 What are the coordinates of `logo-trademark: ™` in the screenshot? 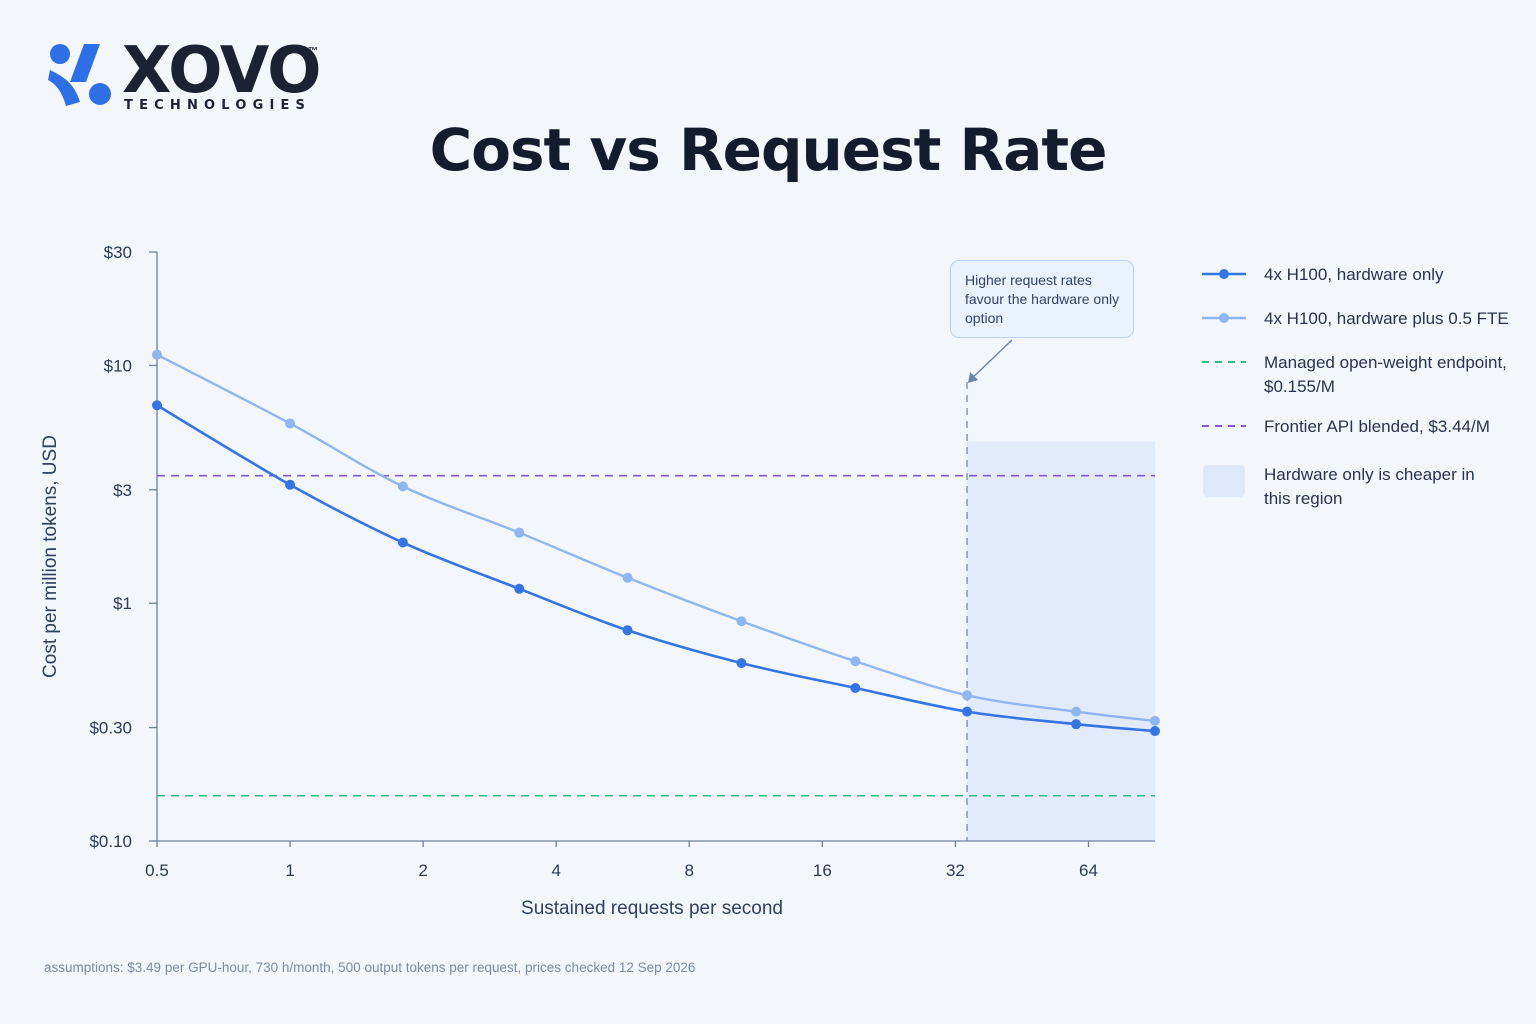 It's located at (313, 51).